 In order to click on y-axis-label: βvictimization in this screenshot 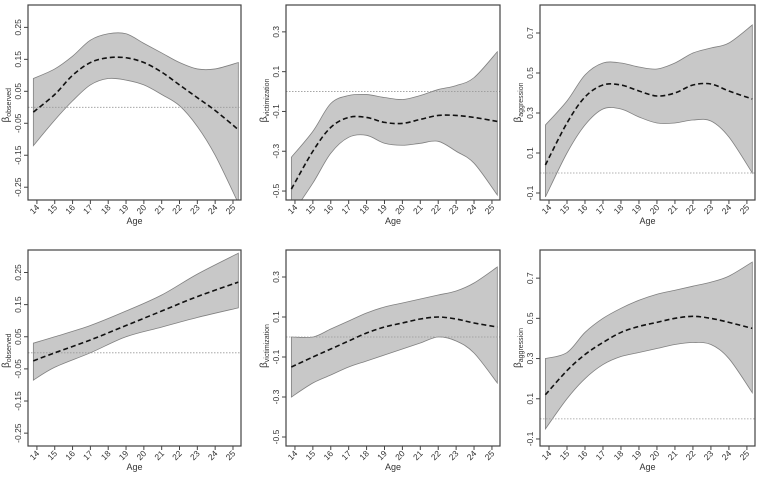, I will do `click(265, 101)`.